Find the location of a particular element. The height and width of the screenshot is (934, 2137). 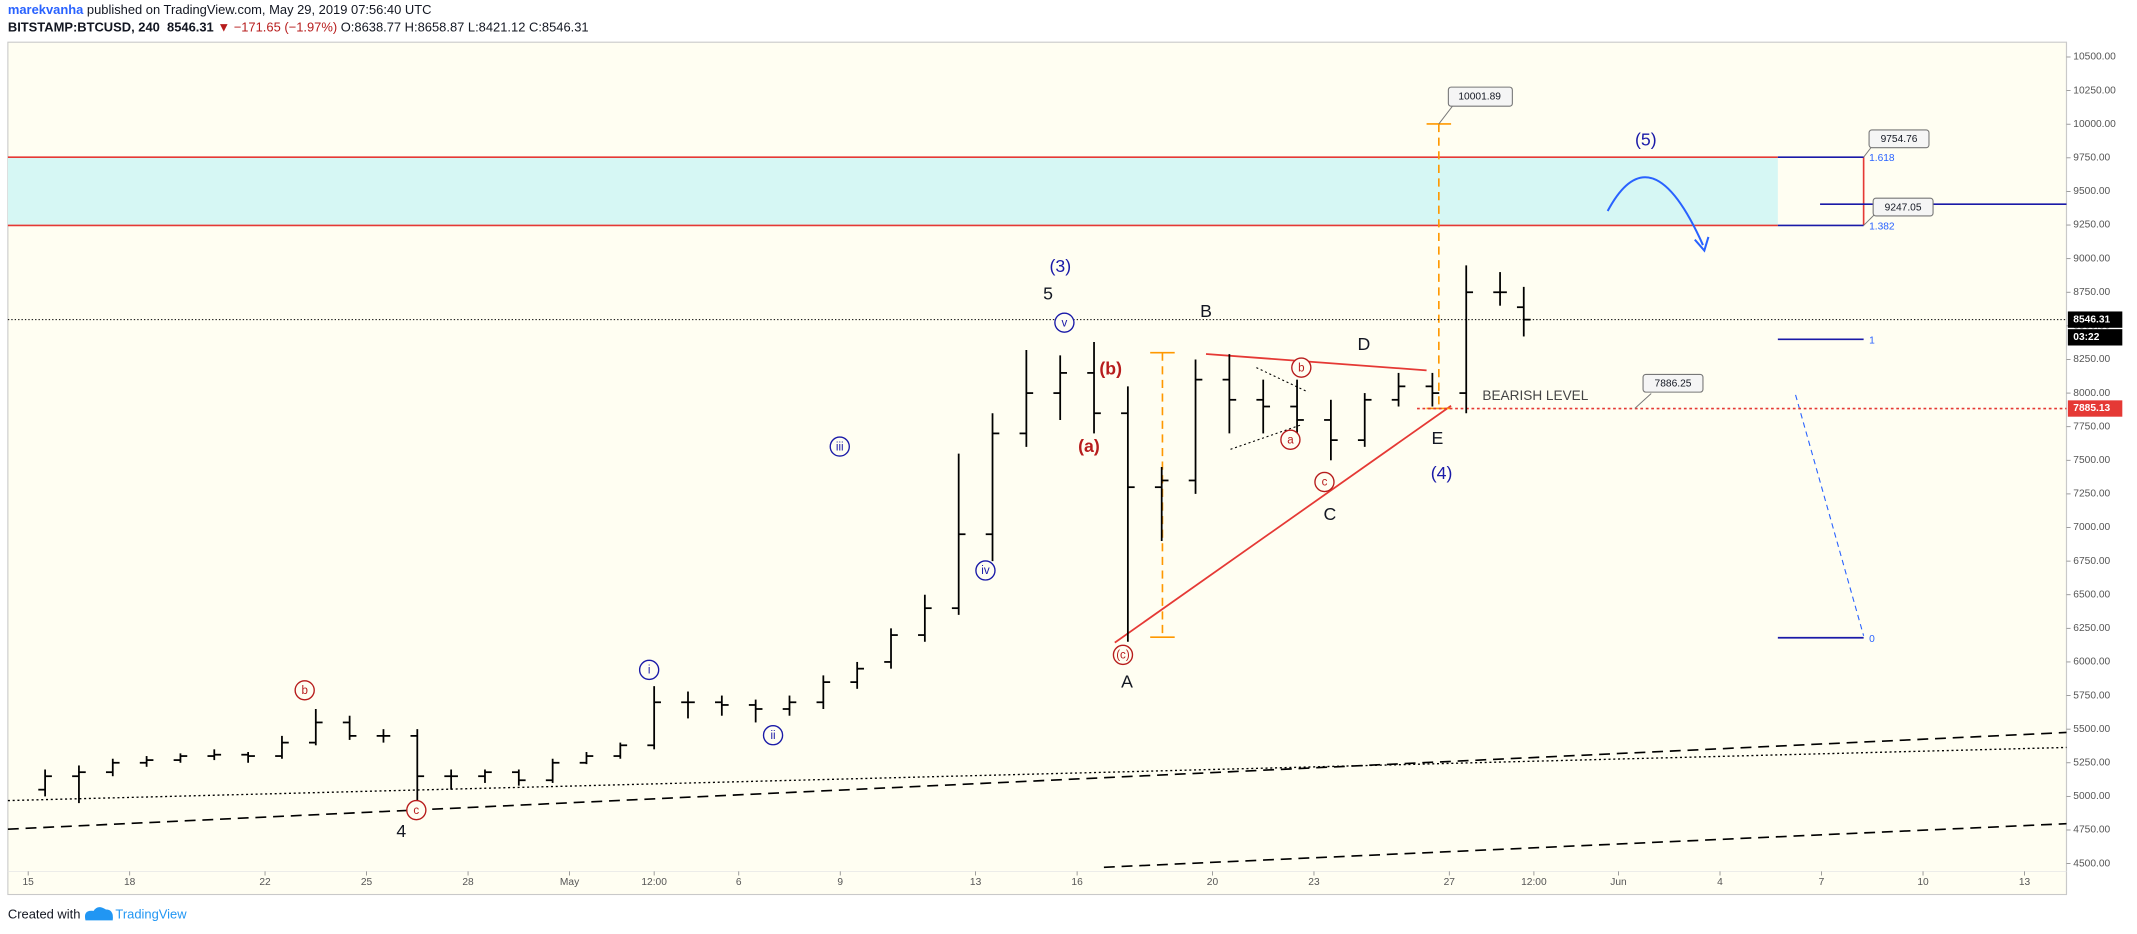

wave-label: iii is located at coordinates (840, 447).